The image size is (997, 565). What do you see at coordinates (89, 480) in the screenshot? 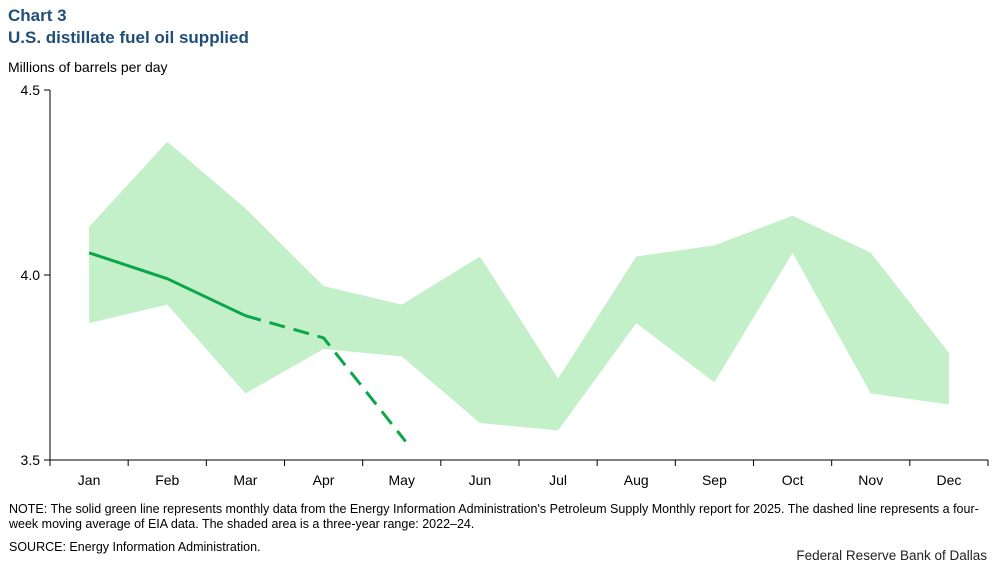
I see `x-tick-label-jan: Jan` at bounding box center [89, 480].